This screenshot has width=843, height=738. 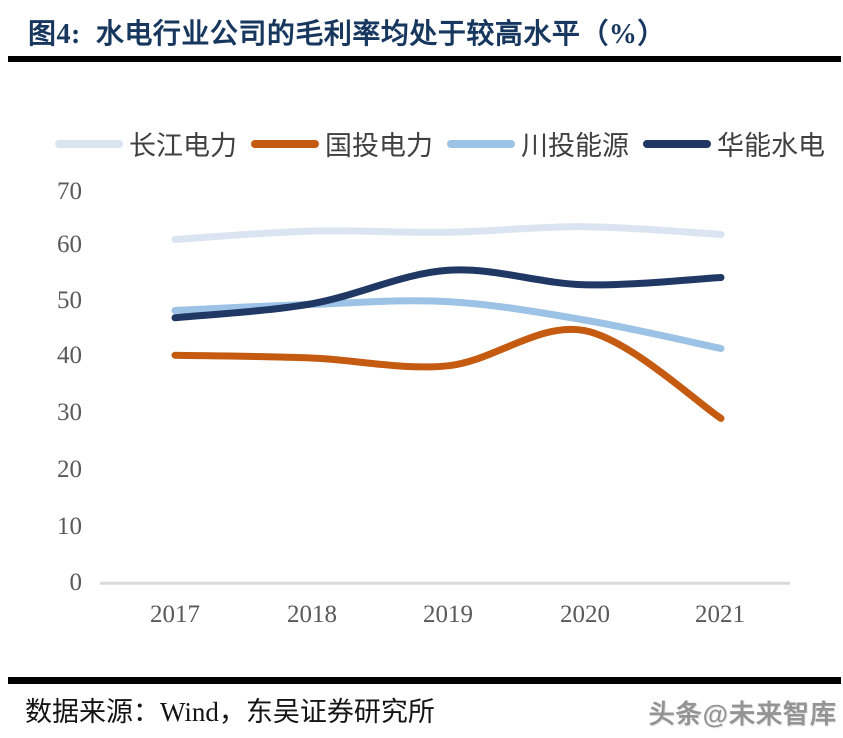 What do you see at coordinates (69, 469) in the screenshot?
I see `y-axis-tick-label: 20` at bounding box center [69, 469].